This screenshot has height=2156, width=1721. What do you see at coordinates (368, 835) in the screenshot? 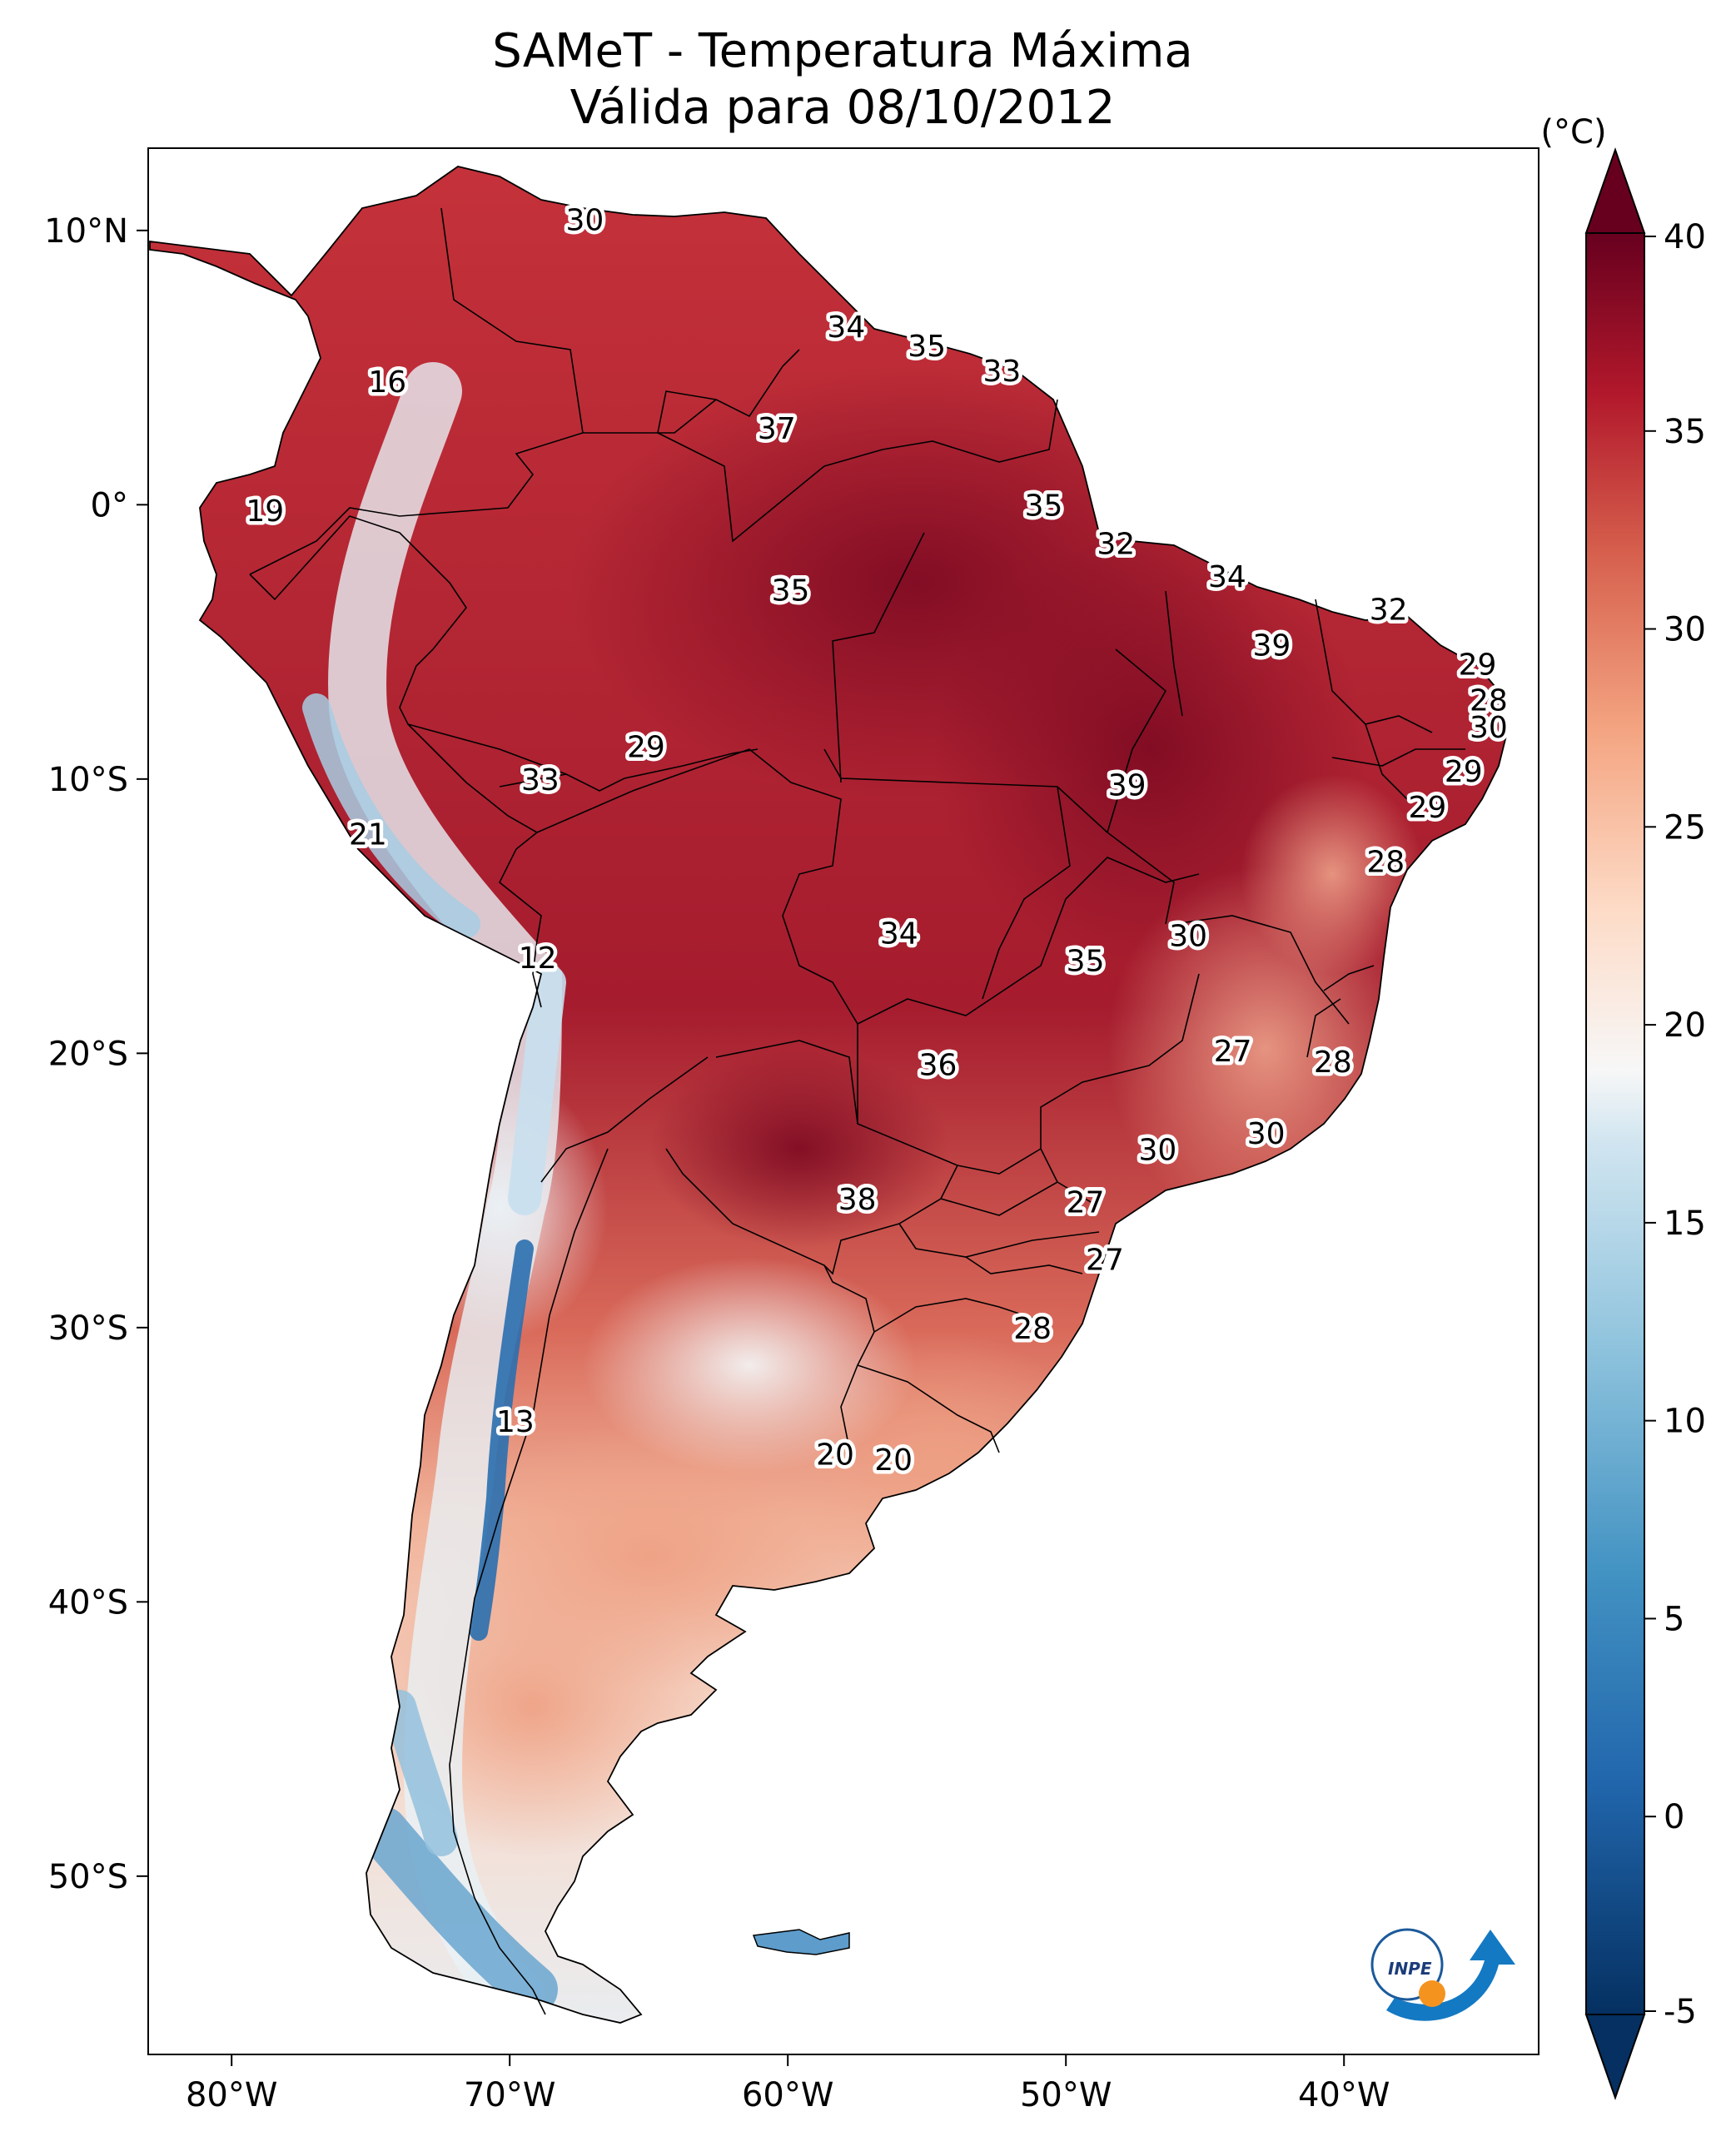
I see `station-temperature-label: 21` at bounding box center [368, 835].